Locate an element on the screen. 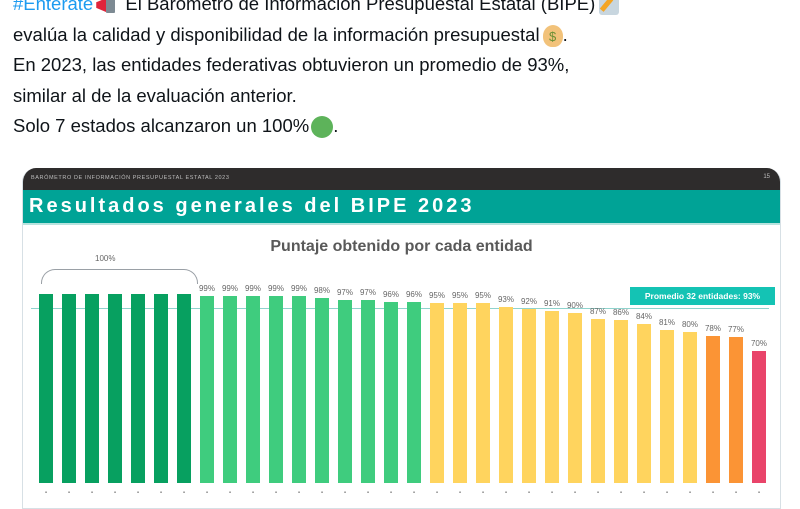 This screenshot has width=800, height=509. slide-page-number: 15 is located at coordinates (766, 177).